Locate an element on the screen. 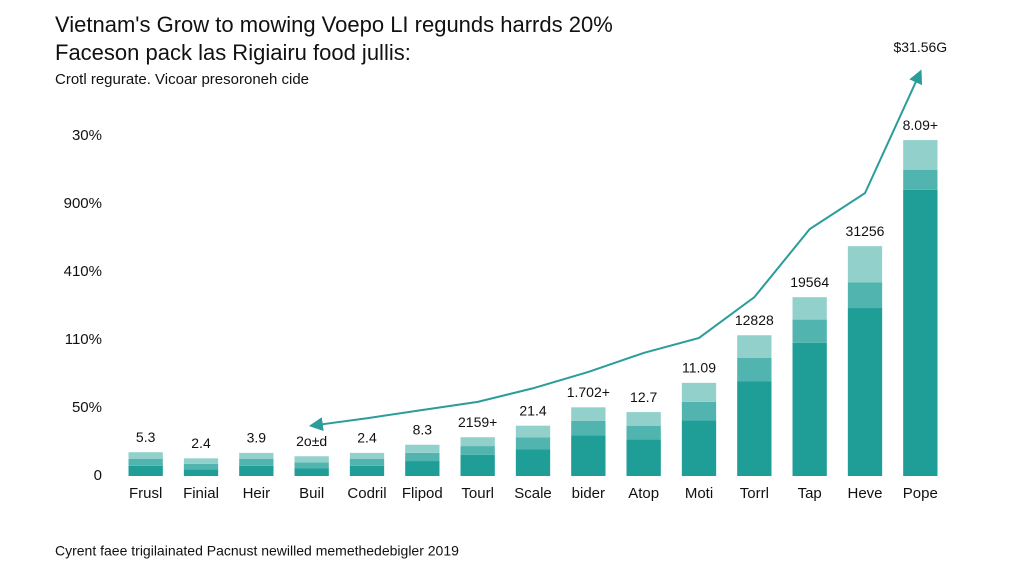 This screenshot has width=1024, height=576. bar-label: 31256 is located at coordinates (865, 231).